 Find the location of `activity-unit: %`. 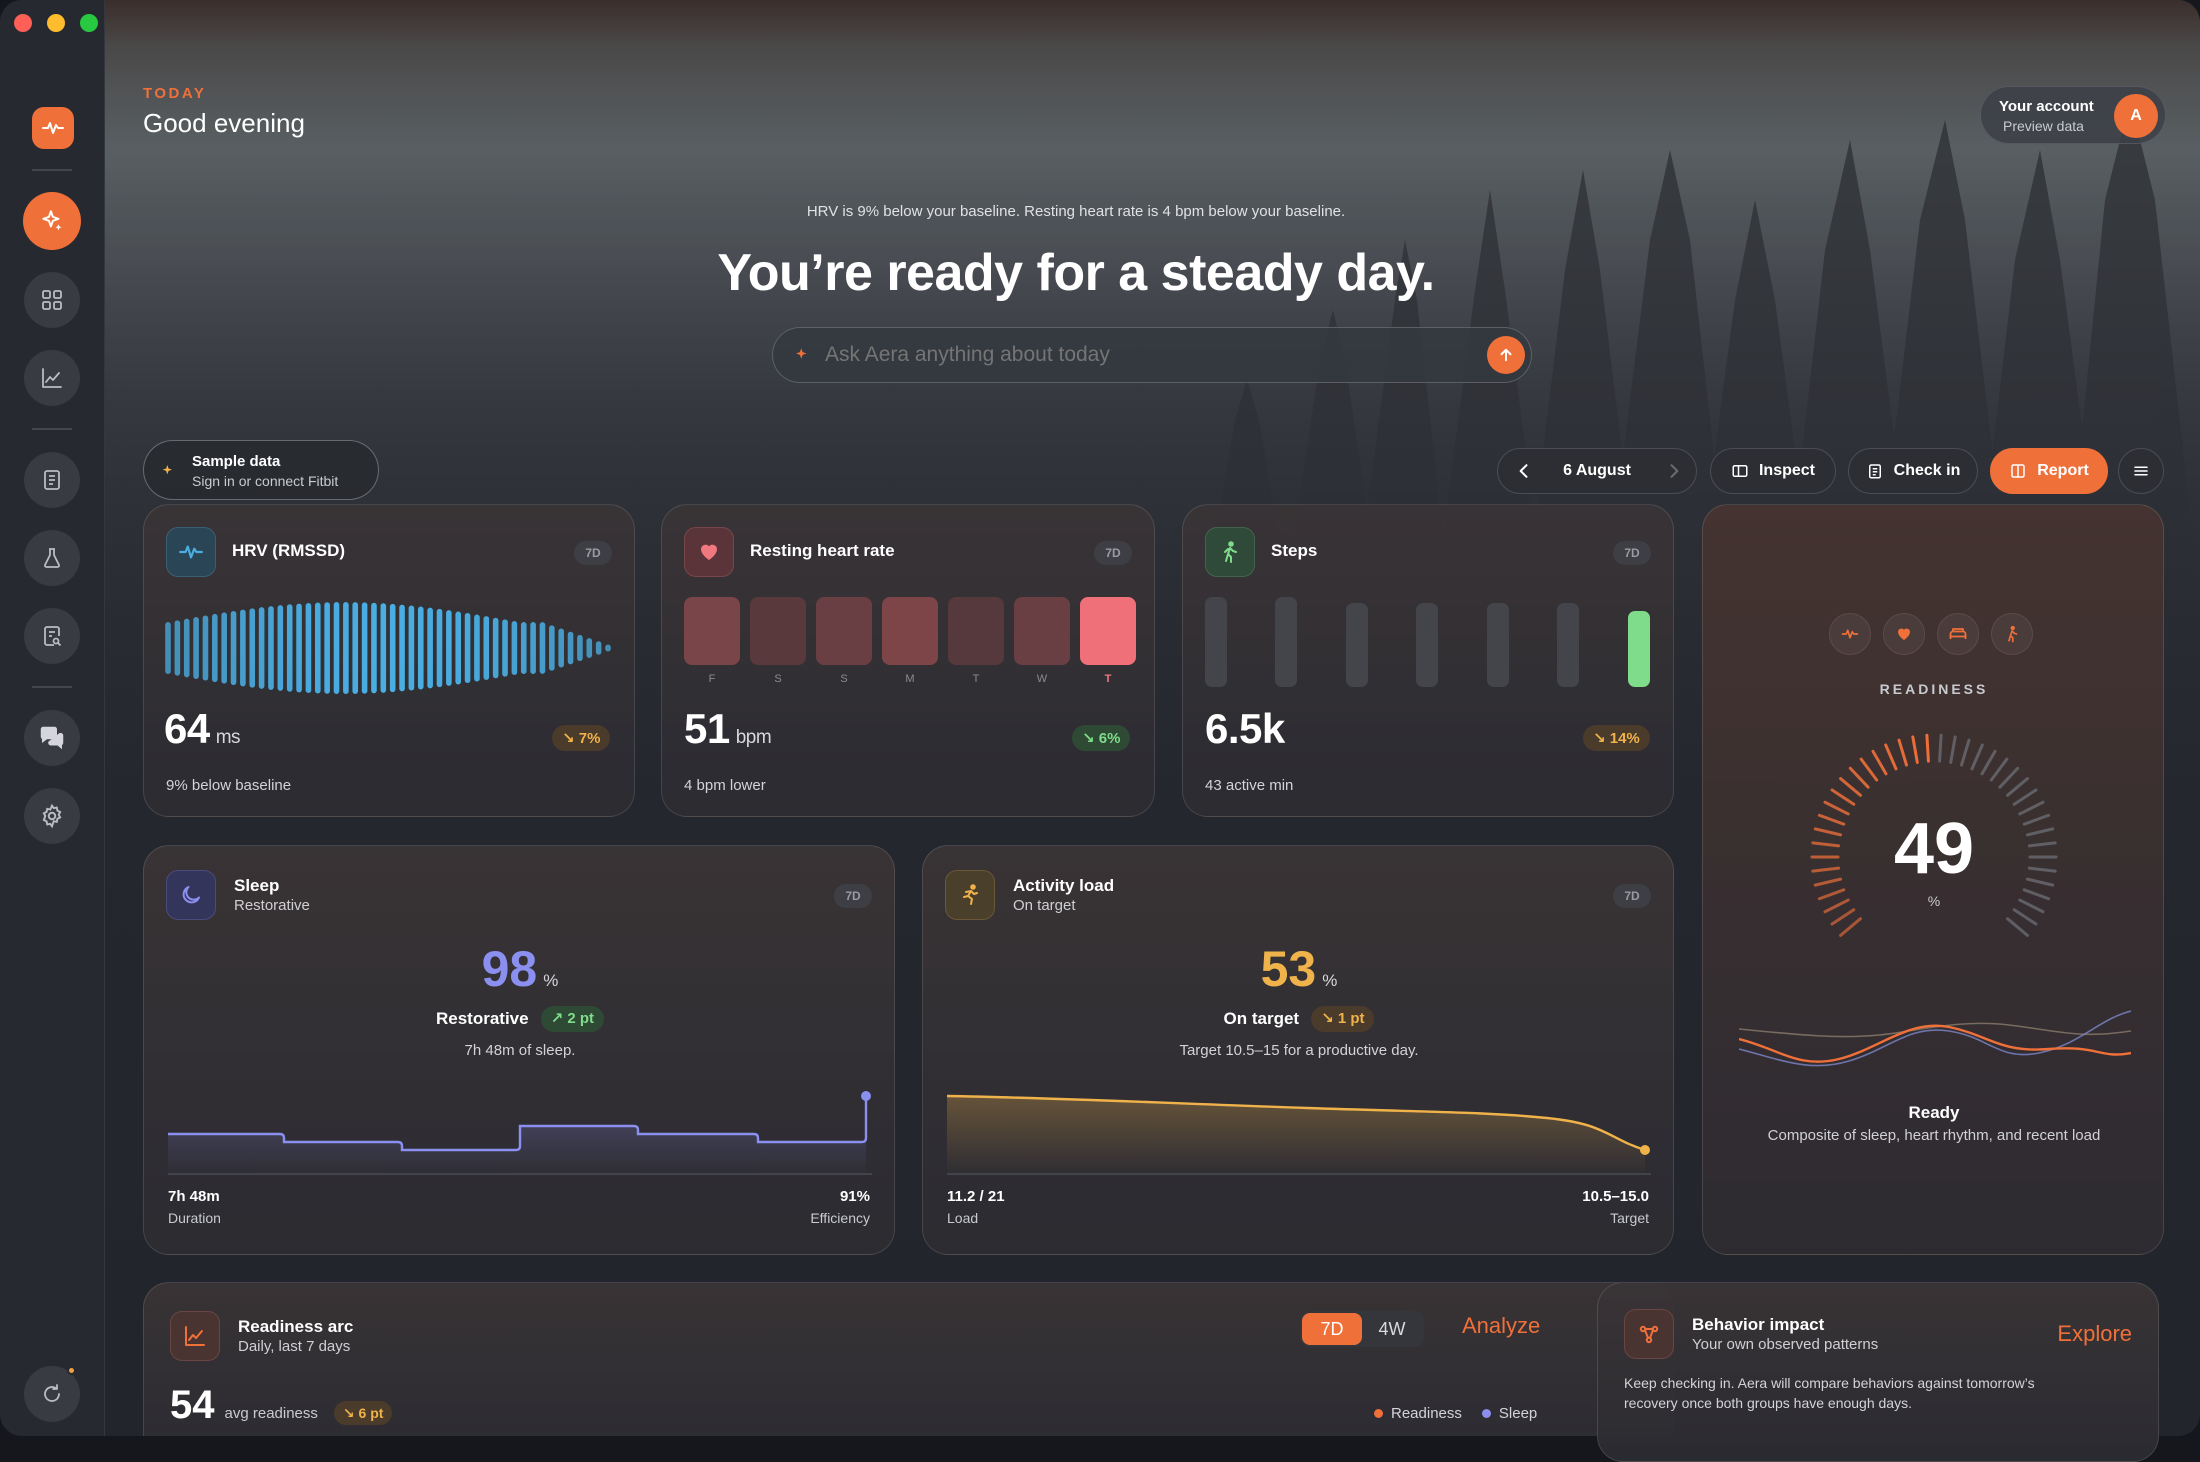

activity-unit: % is located at coordinates (1330, 980).